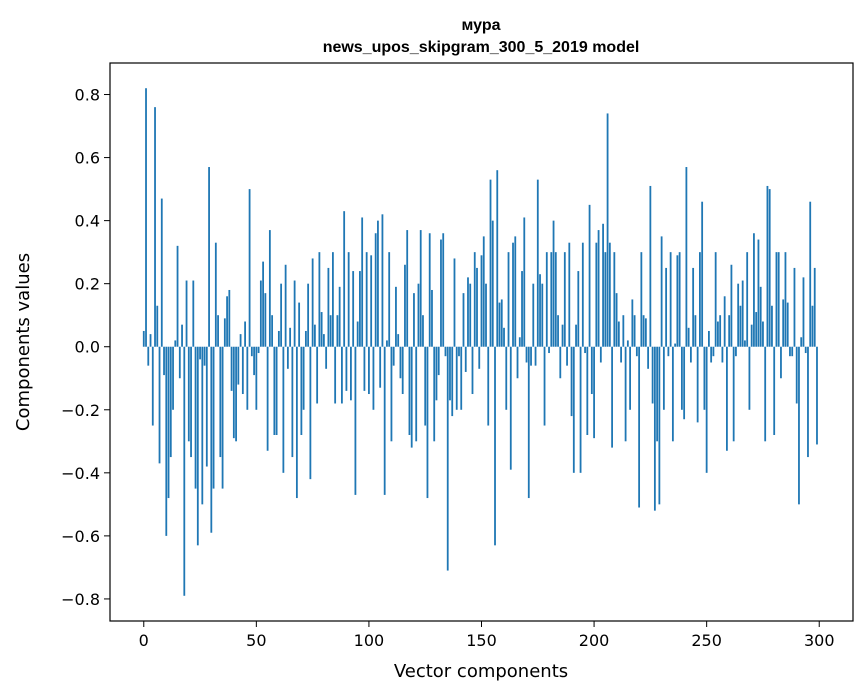 Image resolution: width=867 pixels, height=696 pixels. What do you see at coordinates (369, 640) in the screenshot?
I see `x-tick-label: 100` at bounding box center [369, 640].